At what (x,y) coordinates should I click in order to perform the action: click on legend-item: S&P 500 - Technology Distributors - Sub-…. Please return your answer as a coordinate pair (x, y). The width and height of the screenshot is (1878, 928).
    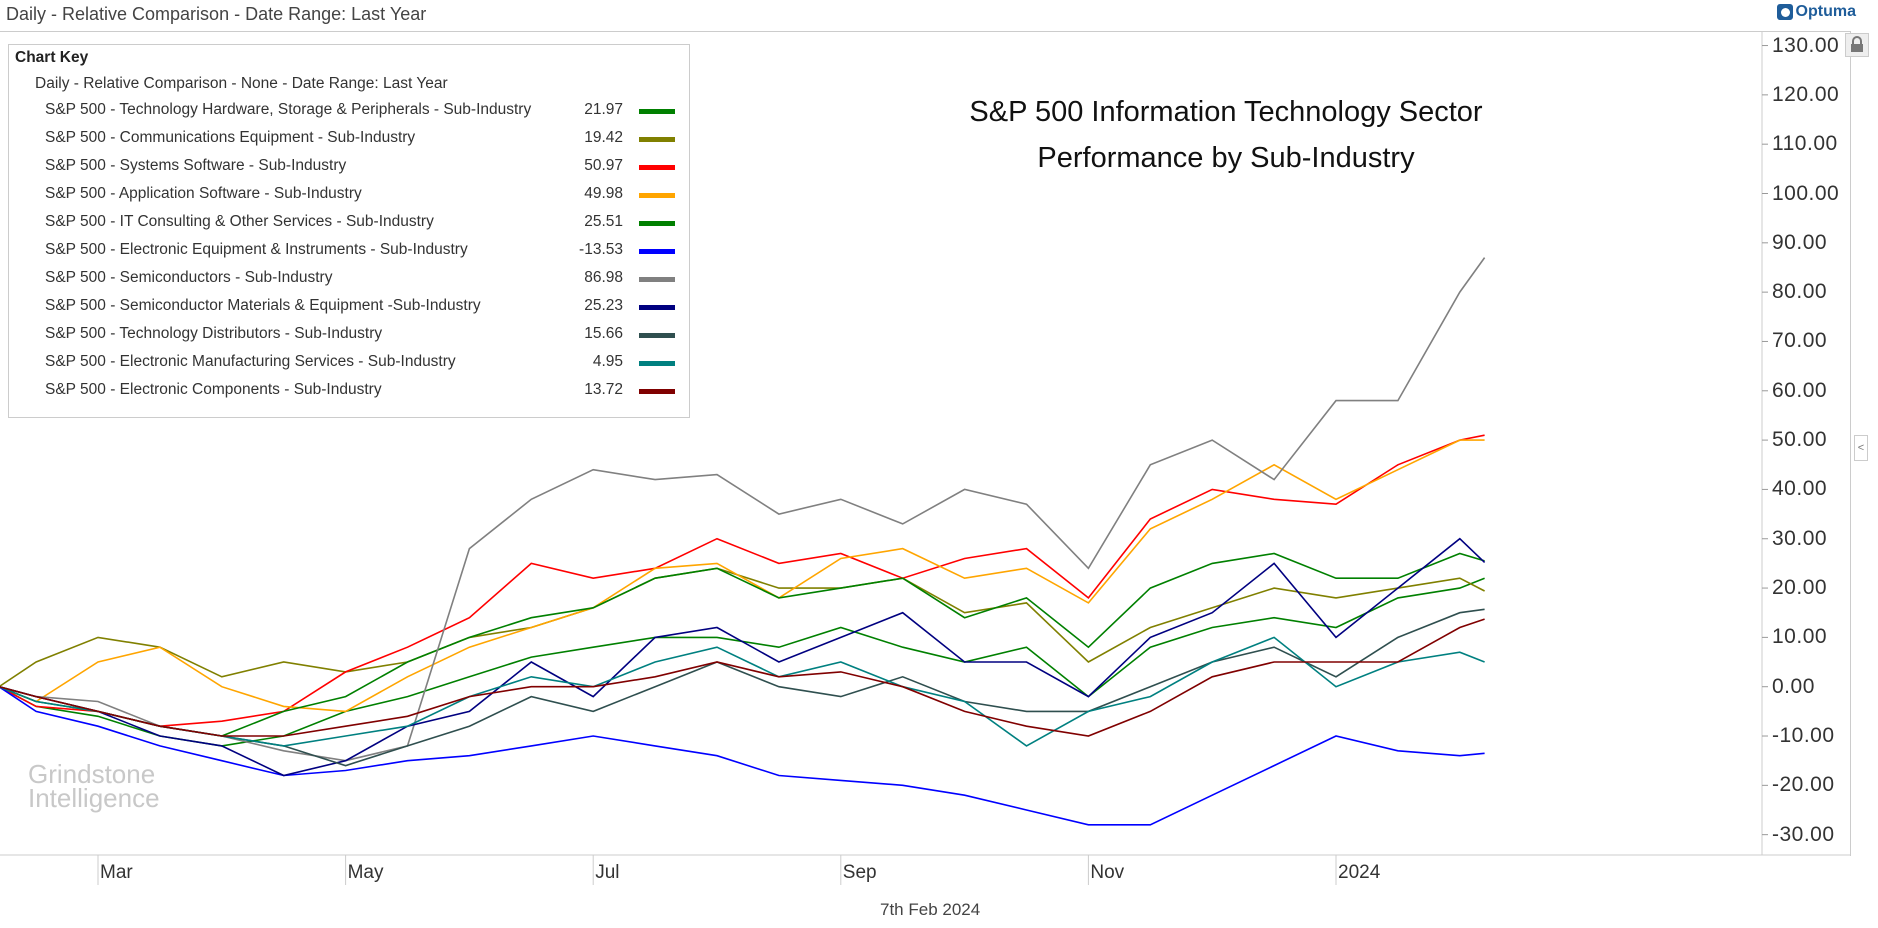
    Looking at the image, I should click on (360, 336).